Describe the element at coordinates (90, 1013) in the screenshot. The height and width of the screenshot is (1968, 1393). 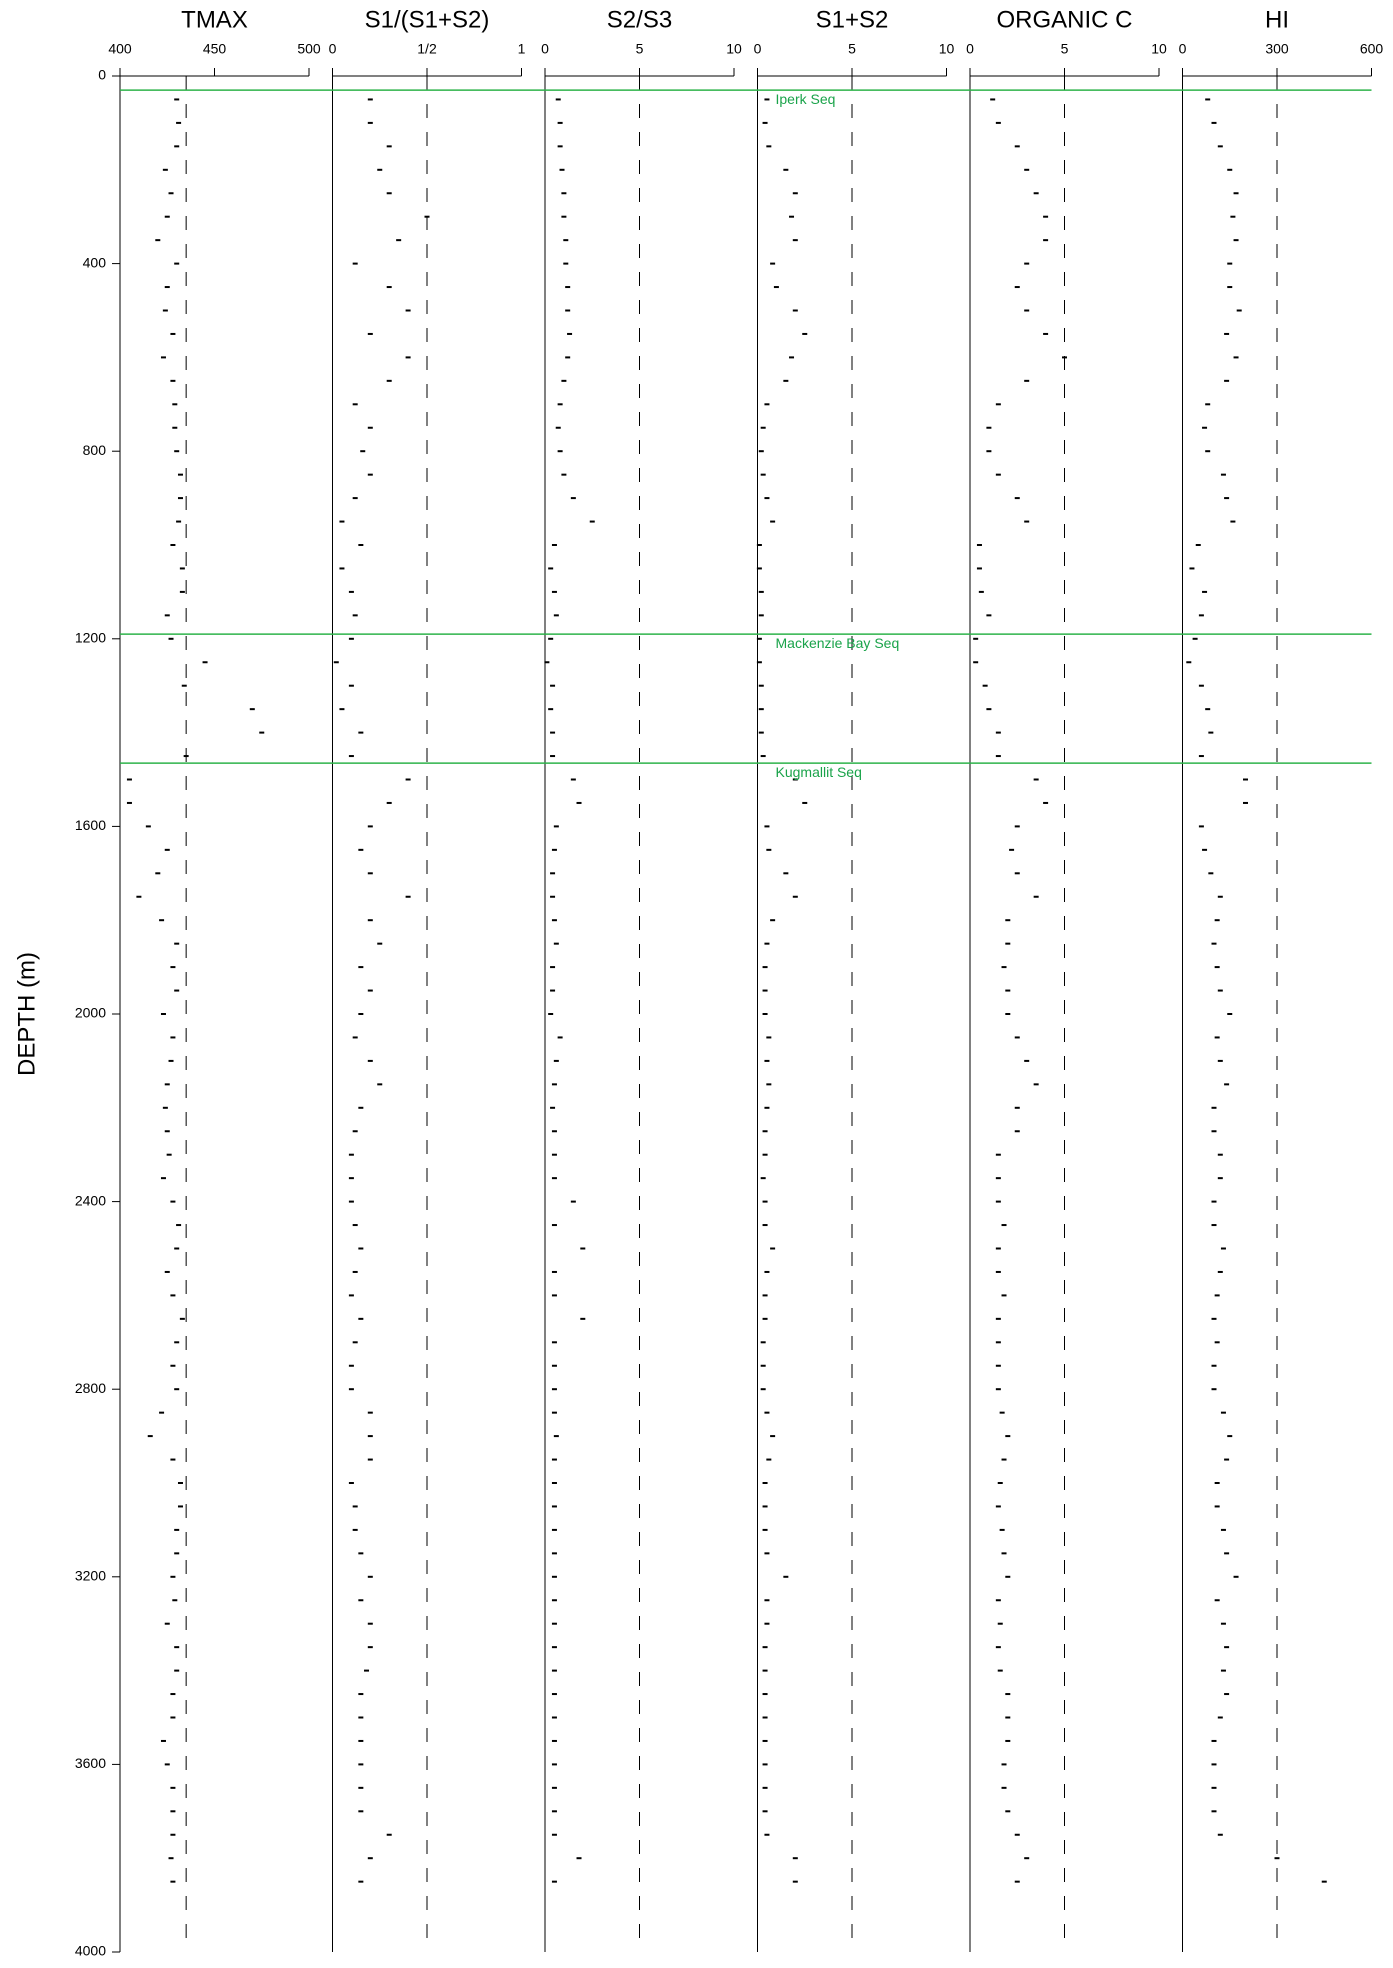
I see `y-tick-label: 2000` at that location.